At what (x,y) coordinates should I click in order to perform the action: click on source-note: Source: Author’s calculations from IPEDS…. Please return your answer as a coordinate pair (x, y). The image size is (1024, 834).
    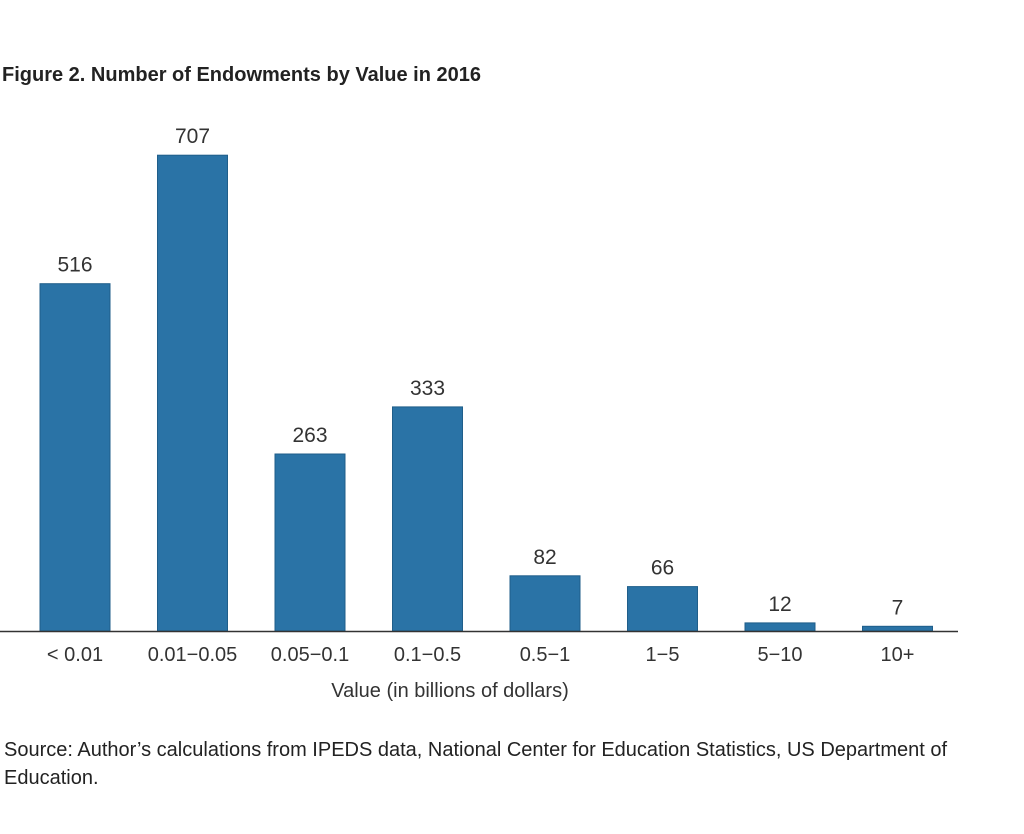
    Looking at the image, I should click on (476, 764).